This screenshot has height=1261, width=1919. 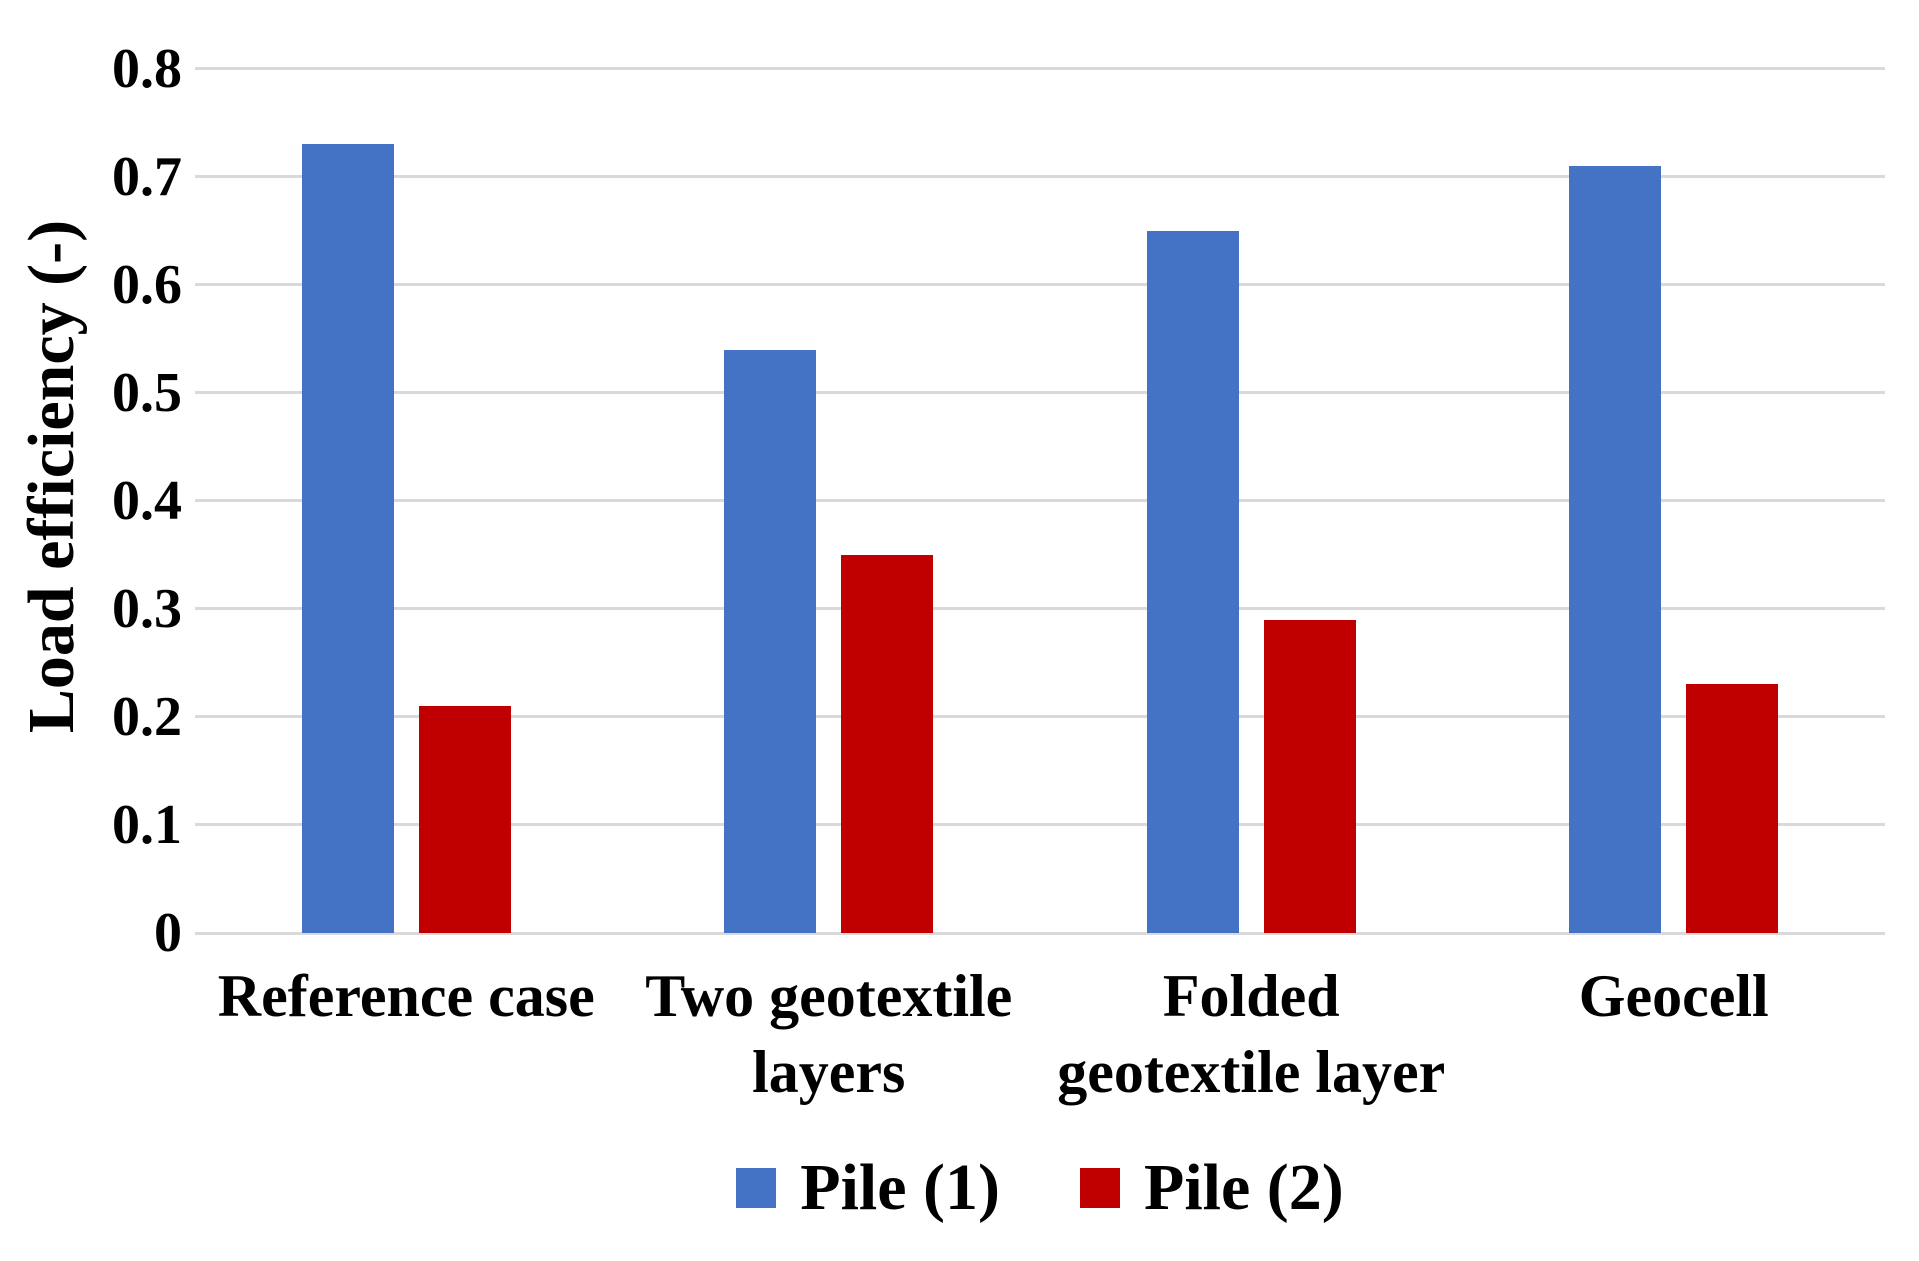 What do you see at coordinates (1251, 1072) in the screenshot?
I see `category-label-line: geotextile layer` at bounding box center [1251, 1072].